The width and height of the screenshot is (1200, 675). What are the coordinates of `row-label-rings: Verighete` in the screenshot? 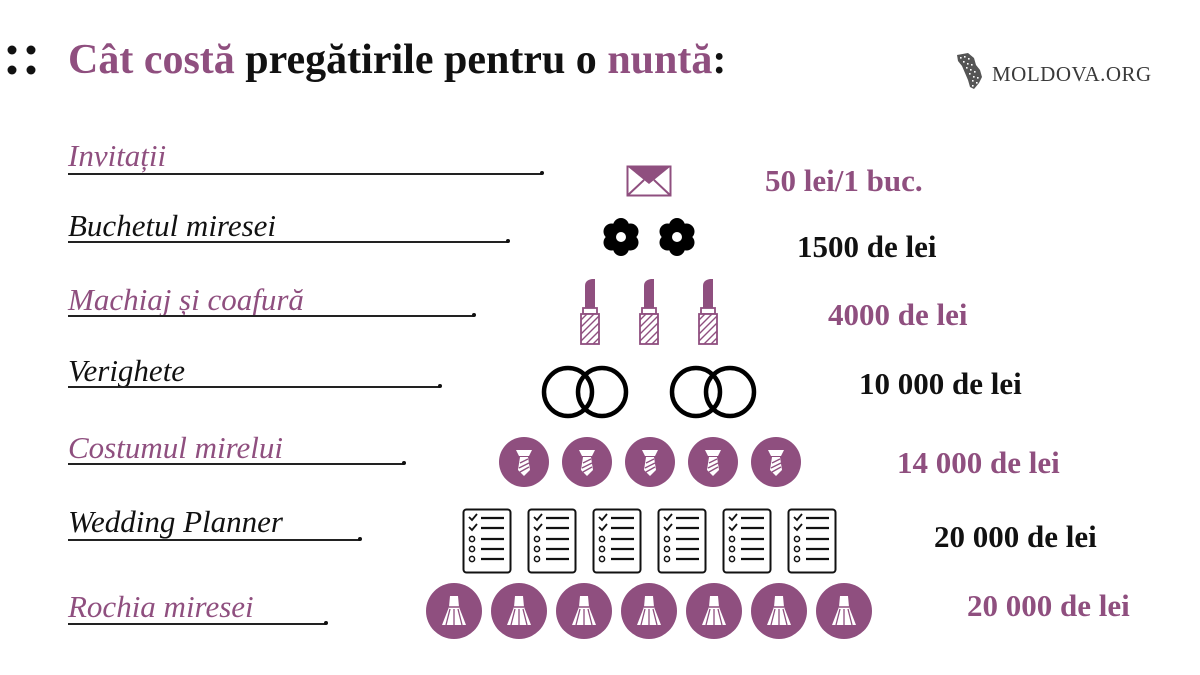 It's located at (127, 370).